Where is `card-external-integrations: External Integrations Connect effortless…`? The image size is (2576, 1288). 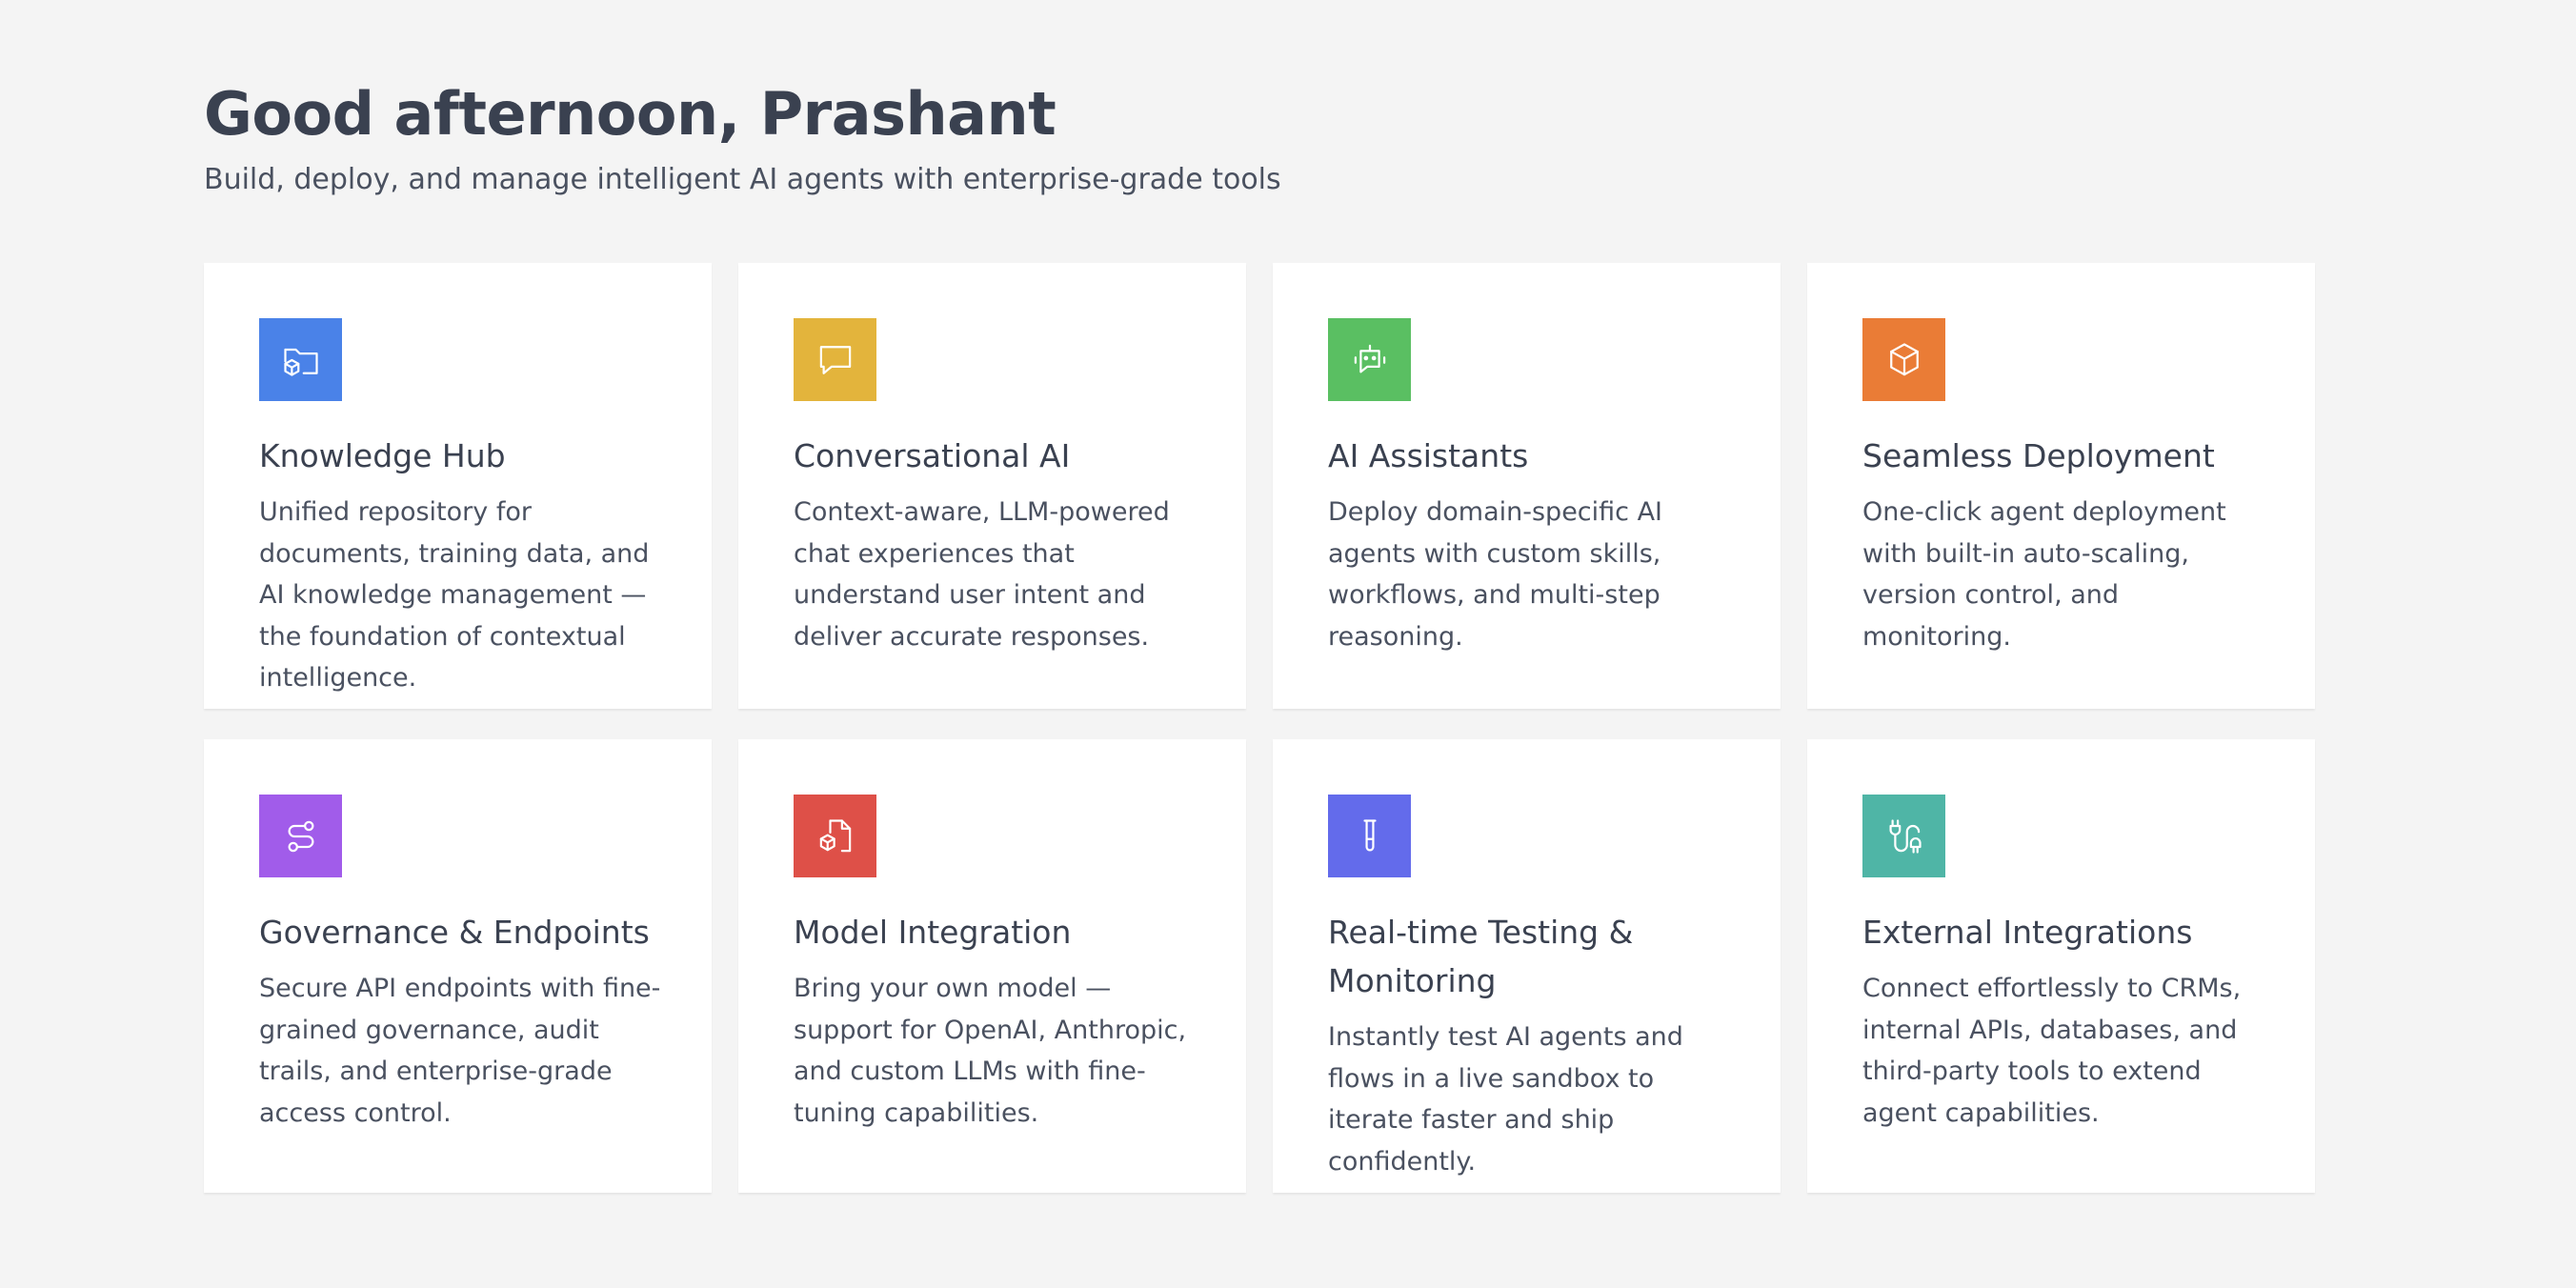 card-external-integrations: External Integrations Connect effortless… is located at coordinates (2061, 966).